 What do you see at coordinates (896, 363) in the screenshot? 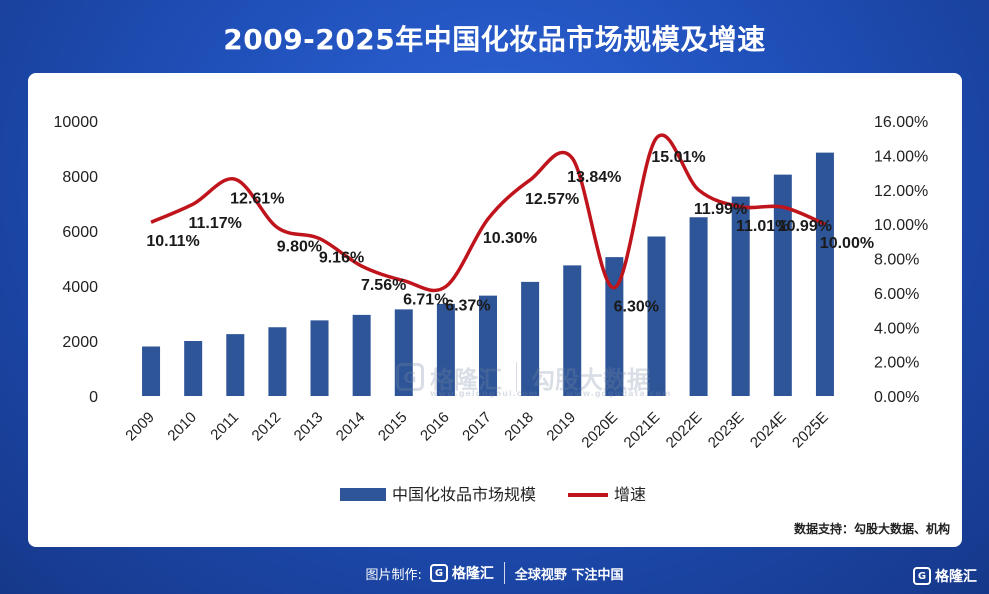
I see `y-right-tick-label: 2.00%` at bounding box center [896, 363].